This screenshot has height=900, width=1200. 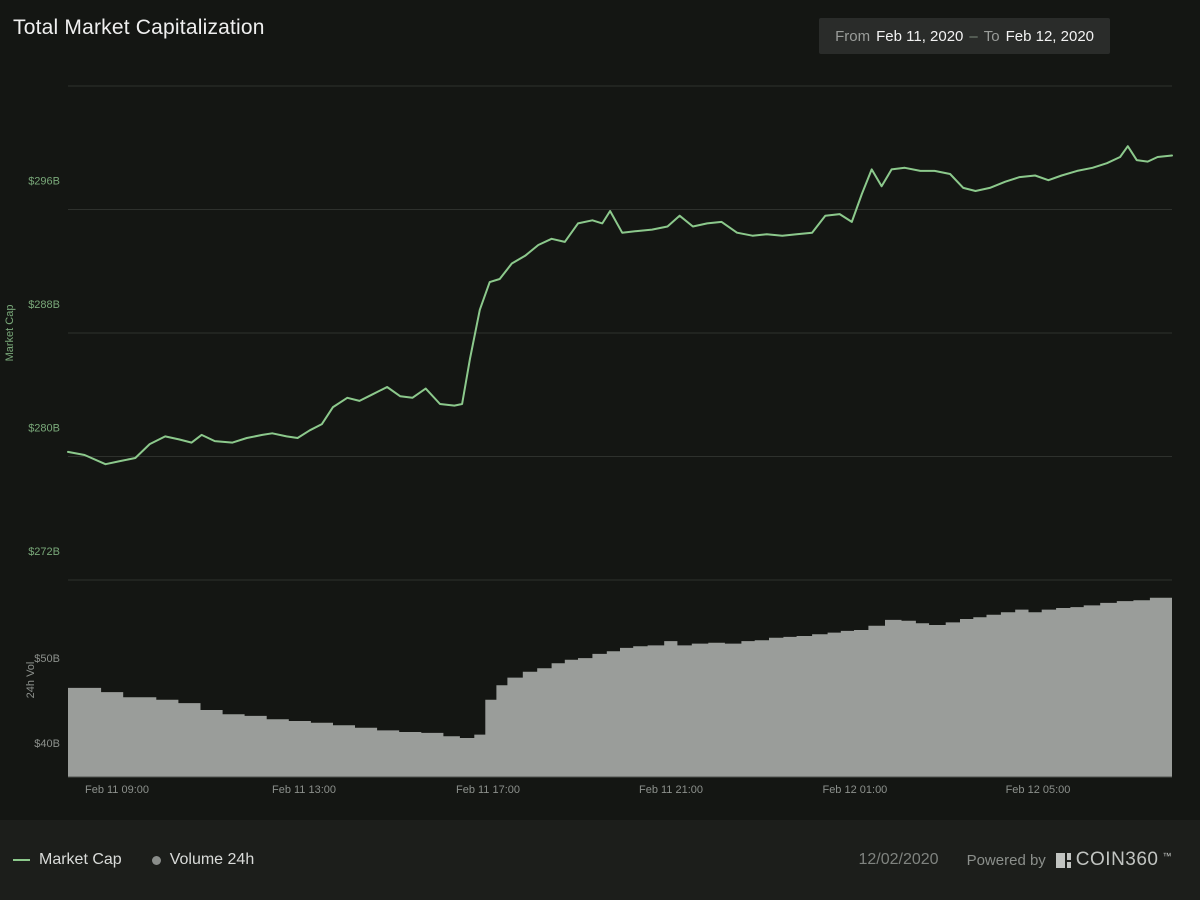 I want to click on x-tick-label: Feb 12 01:00, so click(x=854, y=790).